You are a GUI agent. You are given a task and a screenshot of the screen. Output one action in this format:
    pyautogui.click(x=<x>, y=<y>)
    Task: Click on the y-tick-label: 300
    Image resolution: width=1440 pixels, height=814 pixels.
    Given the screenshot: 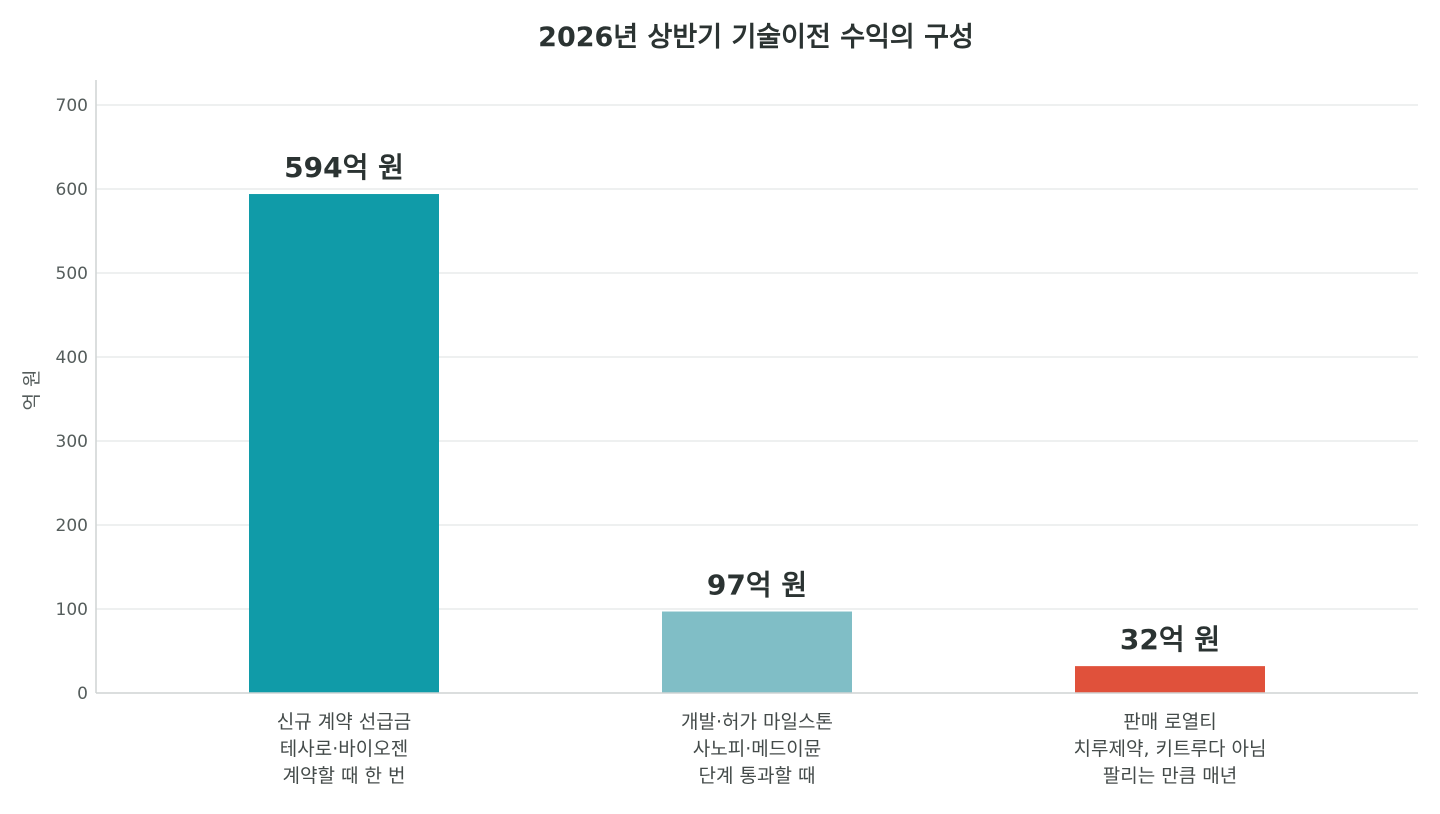 What is the action you would take?
    pyautogui.click(x=72, y=442)
    